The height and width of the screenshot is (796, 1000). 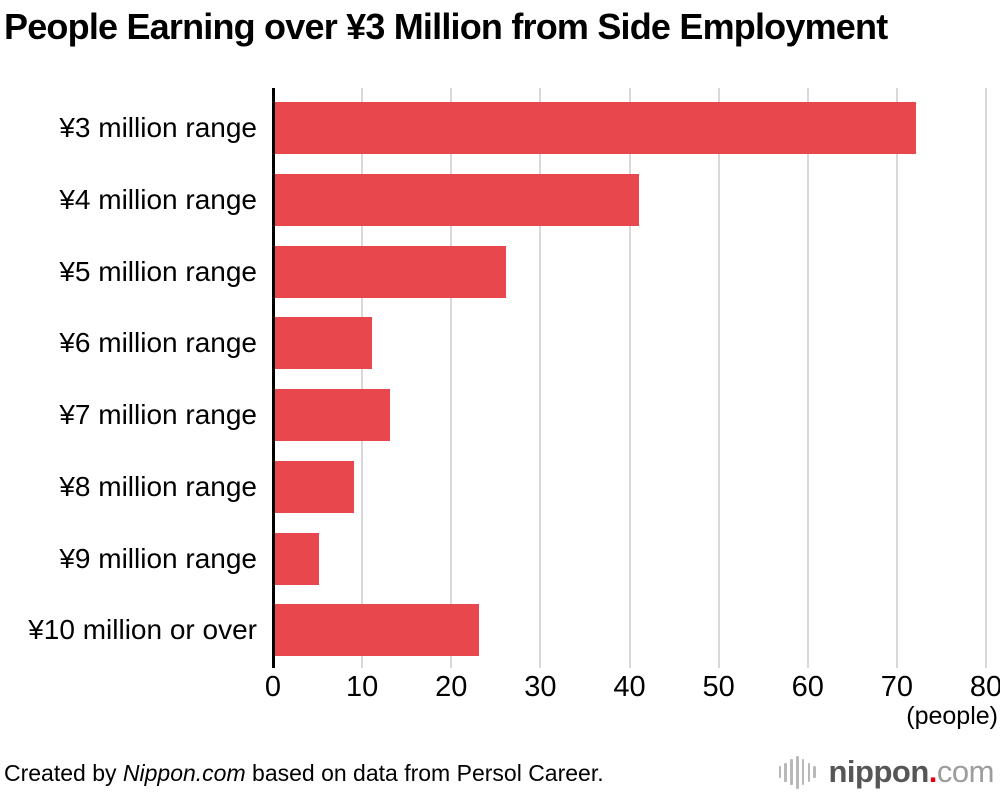 What do you see at coordinates (63, 773) in the screenshot?
I see `credit-prefix: Created by` at bounding box center [63, 773].